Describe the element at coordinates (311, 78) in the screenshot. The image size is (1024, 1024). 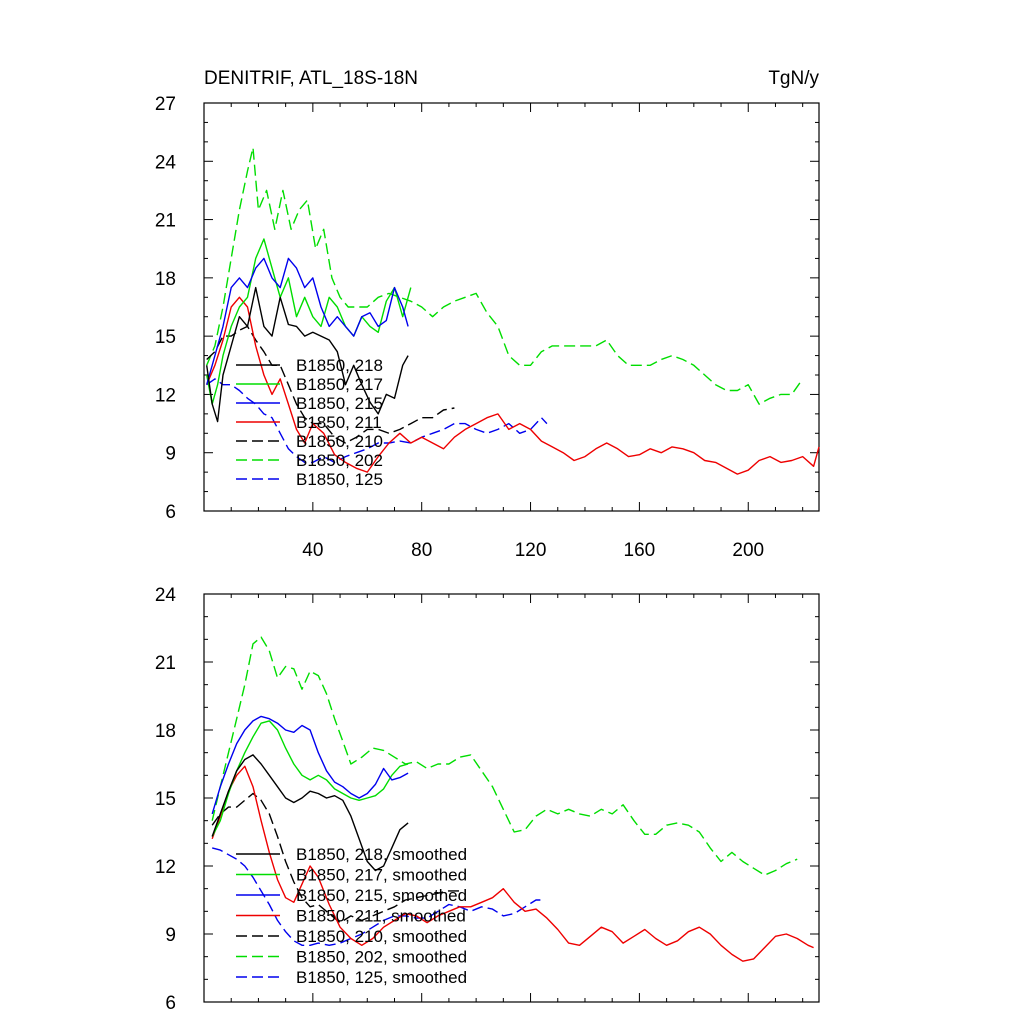
I see `panel-title: DENITRIF, ATL_18S-18N` at that location.